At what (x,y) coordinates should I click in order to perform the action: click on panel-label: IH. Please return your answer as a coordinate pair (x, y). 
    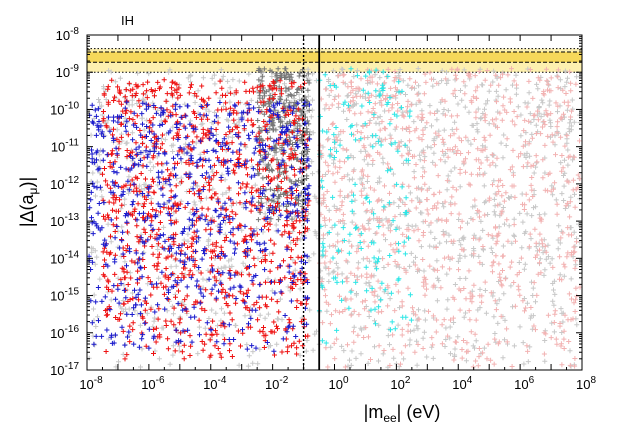
    Looking at the image, I should click on (127, 20).